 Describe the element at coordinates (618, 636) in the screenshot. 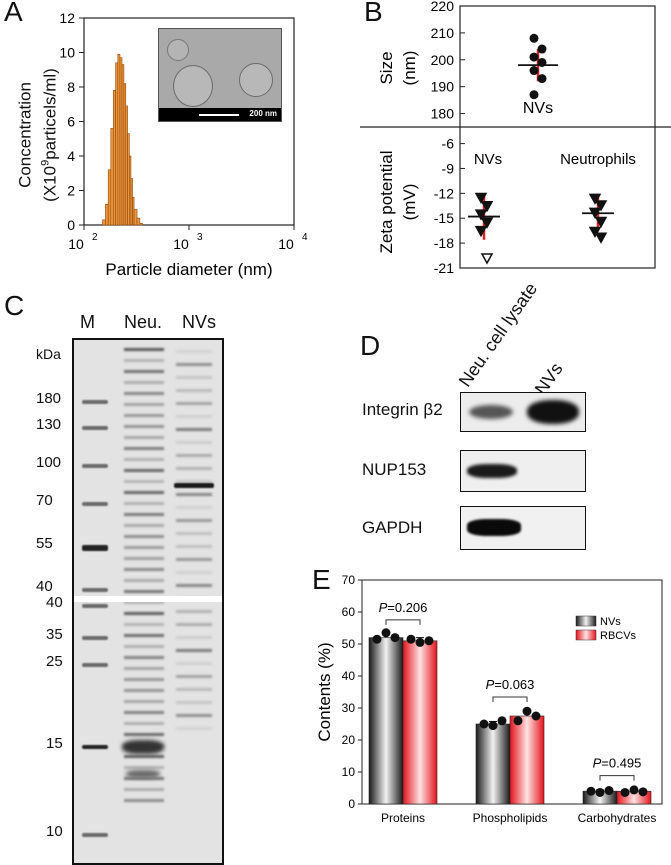

I see `legend-label-rbcvs: RBCVs` at that location.